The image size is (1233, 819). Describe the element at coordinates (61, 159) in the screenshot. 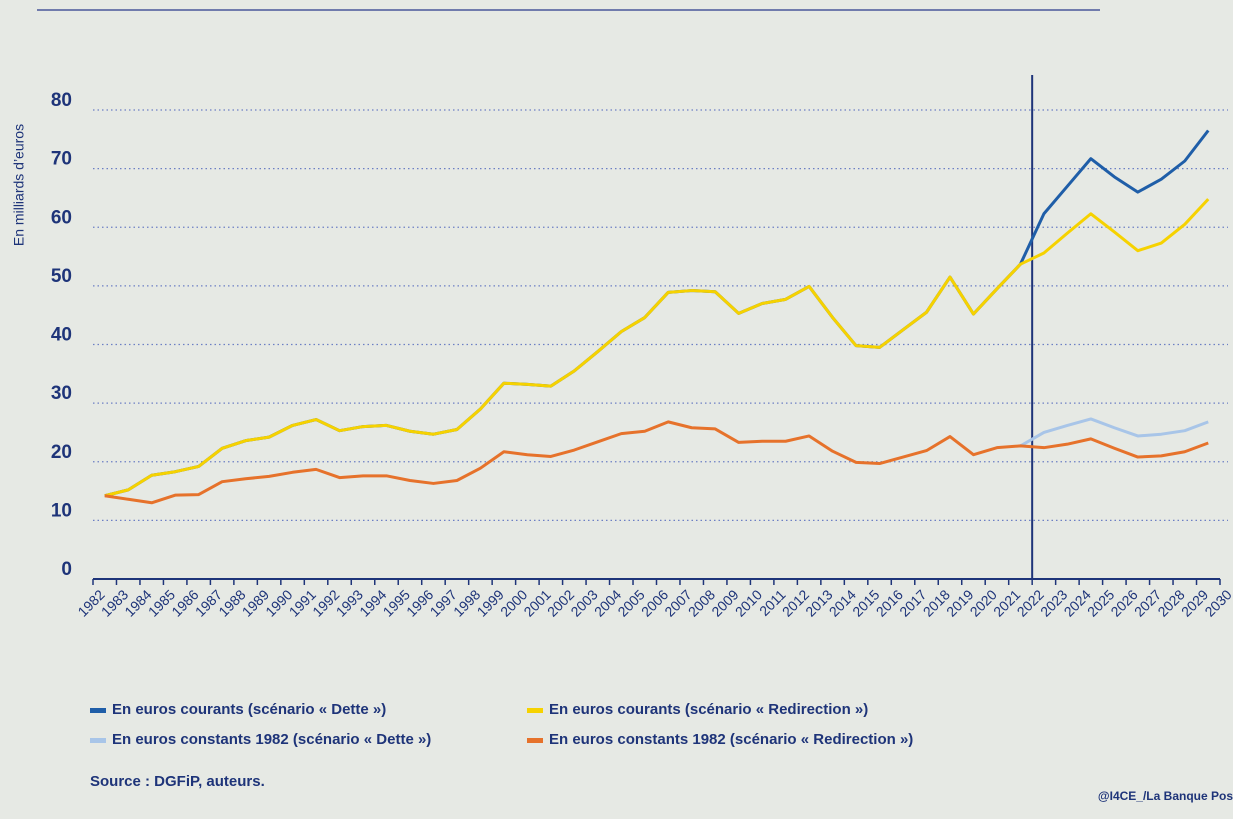

I see `y-tick-label: 70` at that location.